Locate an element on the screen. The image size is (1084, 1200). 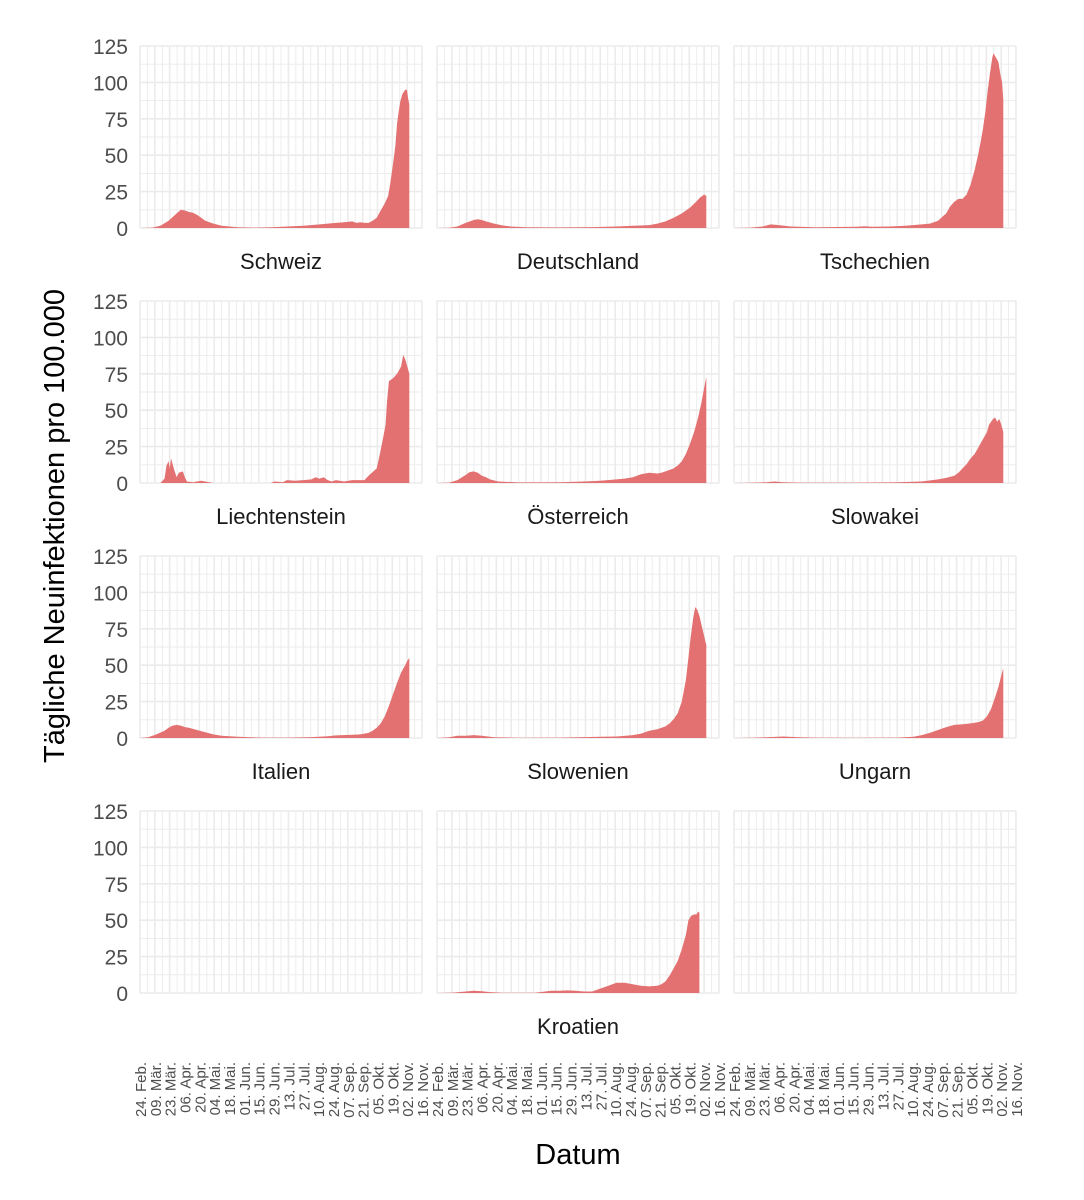
panel-3: Tschechien is located at coordinates (875, 159).